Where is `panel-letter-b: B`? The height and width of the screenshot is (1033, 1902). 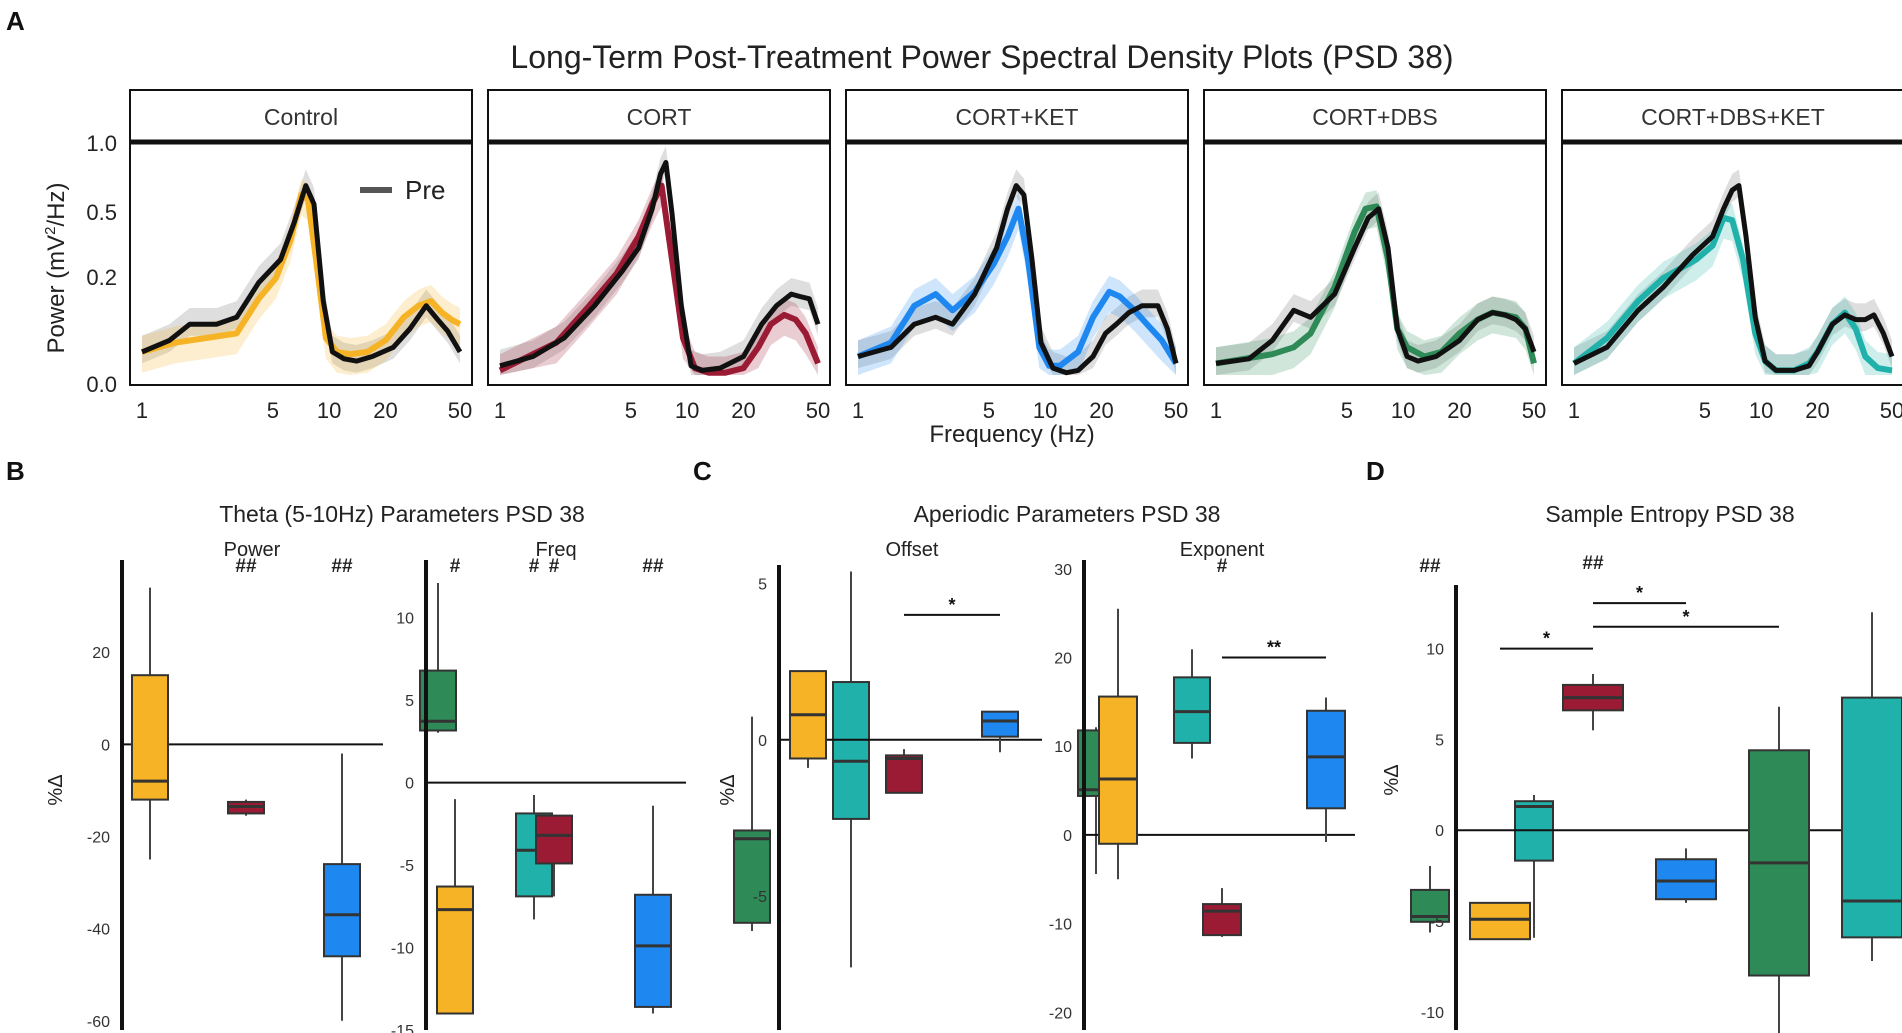
panel-letter-b: B is located at coordinates (15, 471).